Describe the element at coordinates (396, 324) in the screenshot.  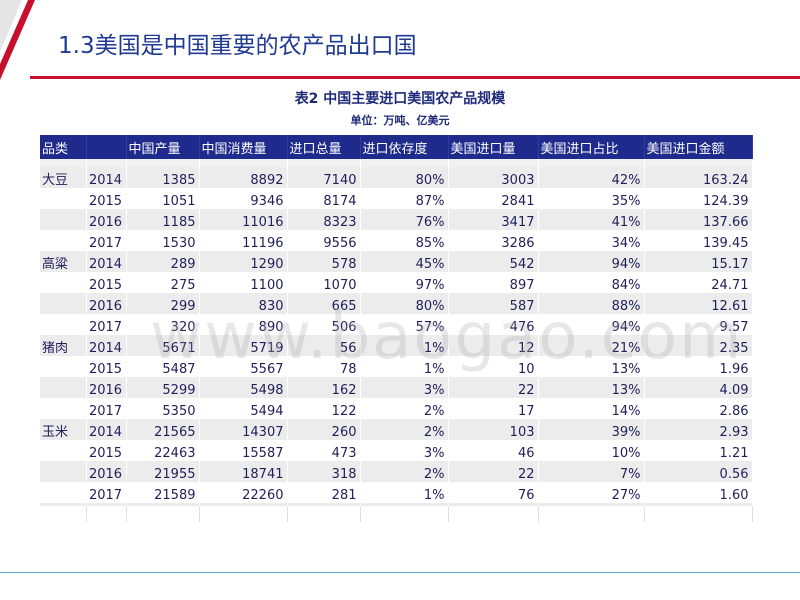
I see `table-row: 2017 320 890 506 57% 476 94% 9.57` at that location.